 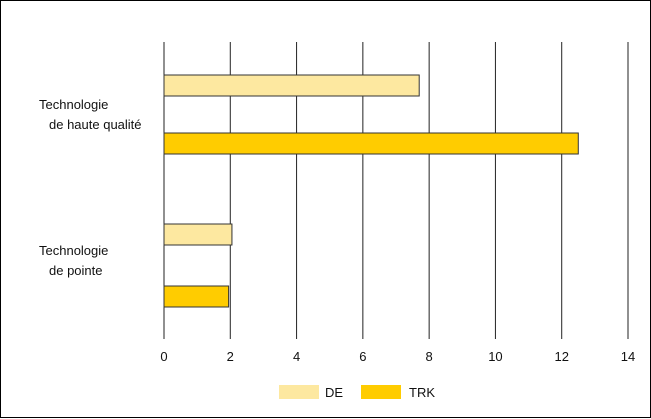 What do you see at coordinates (299, 392) in the screenshot?
I see `legend-swatch-de` at bounding box center [299, 392].